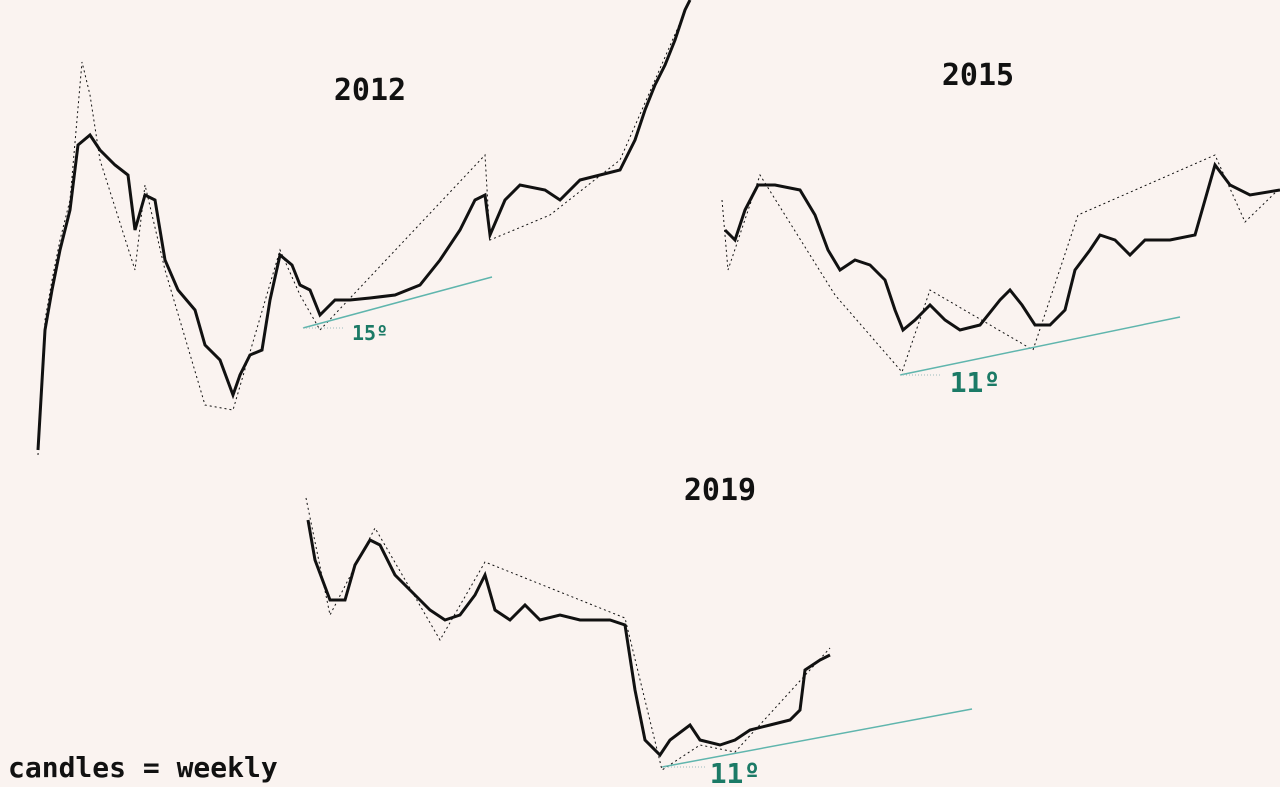 This screenshot has width=1280, height=787. Describe the element at coordinates (143, 767) in the screenshot. I see `footer-note: candles = weekly` at that location.